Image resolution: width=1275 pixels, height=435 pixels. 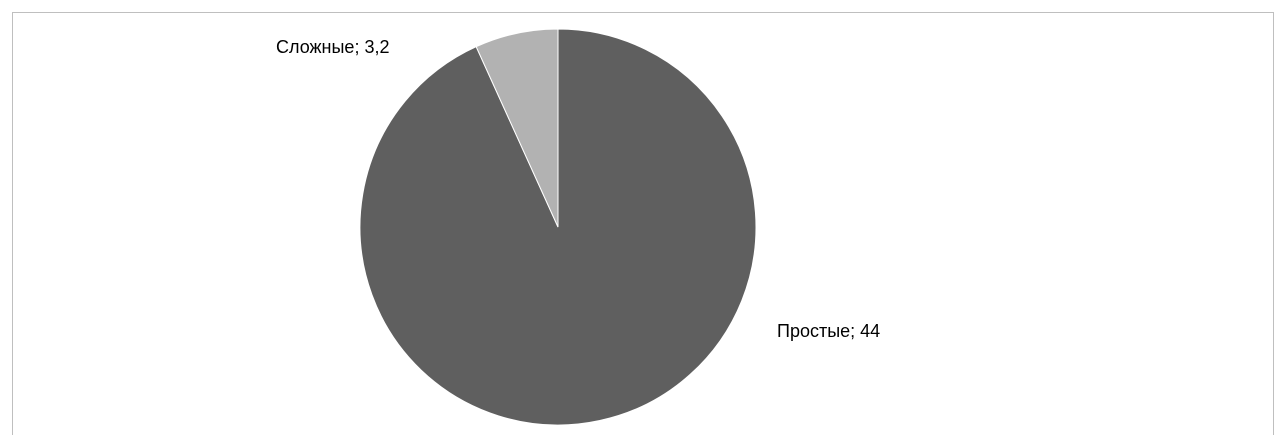 What do you see at coordinates (332, 47) in the screenshot?
I see `pie-data-label-2: Сложные; 3,2` at bounding box center [332, 47].